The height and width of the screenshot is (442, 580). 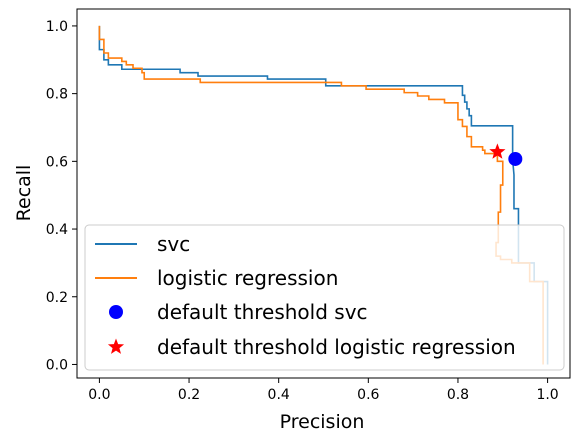 What do you see at coordinates (24, 193) in the screenshot?
I see `y-axis-label: Recall` at bounding box center [24, 193].